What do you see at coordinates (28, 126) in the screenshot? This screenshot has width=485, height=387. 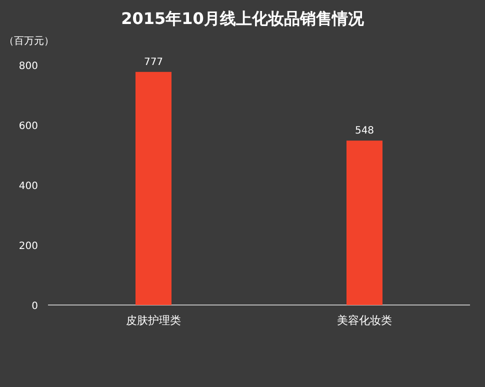 I see `y-tick-label: 600` at bounding box center [28, 126].